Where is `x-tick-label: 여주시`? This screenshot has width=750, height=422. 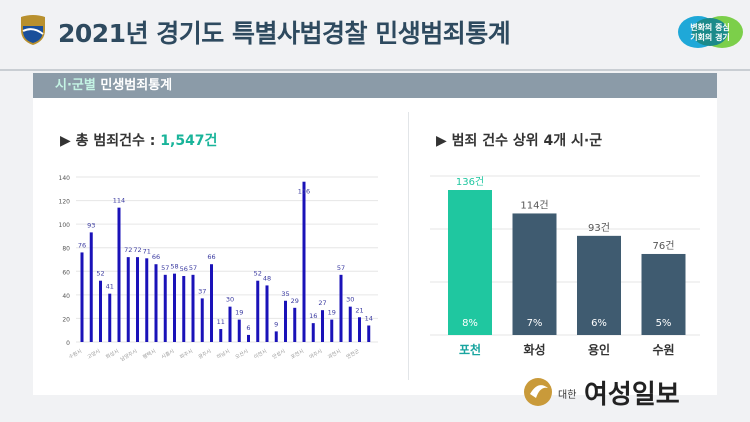
x-tick-label: 여주시 is located at coordinates (315, 354).